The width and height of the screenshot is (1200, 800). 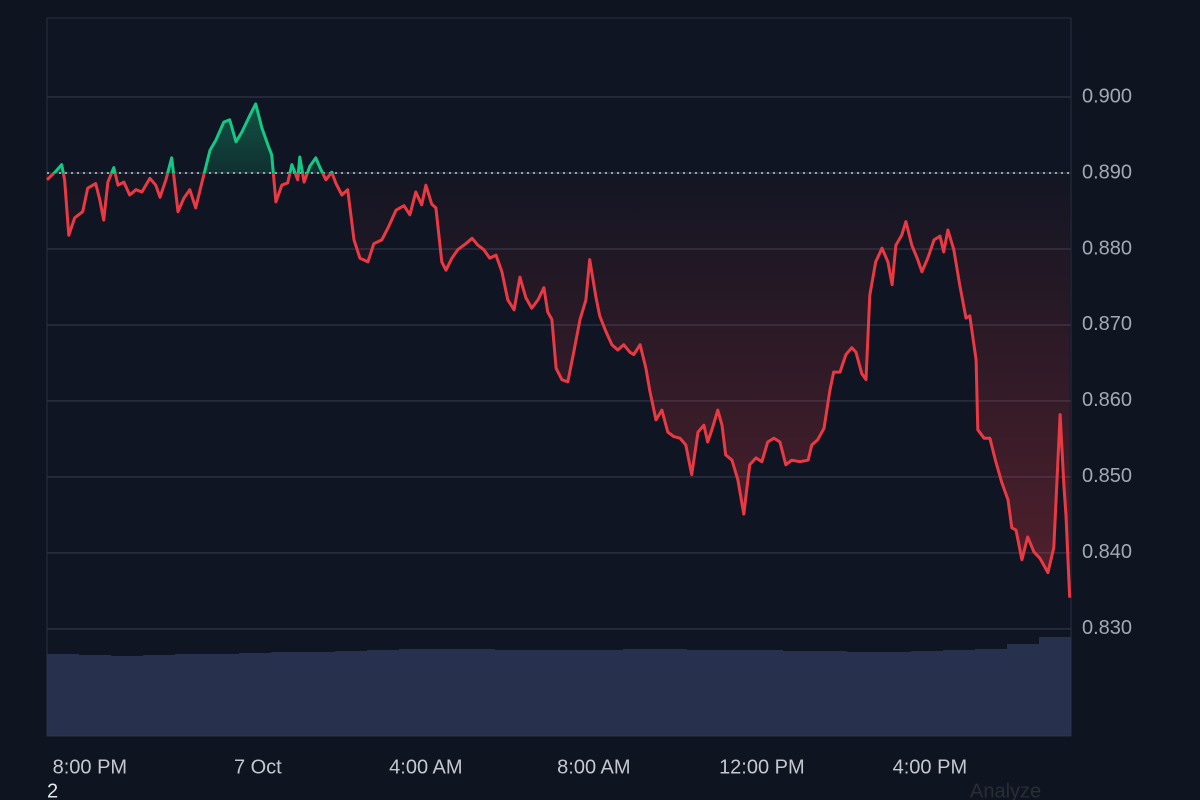 What do you see at coordinates (593, 767) in the screenshot?
I see `x-tick-label: 8:00 AM` at bounding box center [593, 767].